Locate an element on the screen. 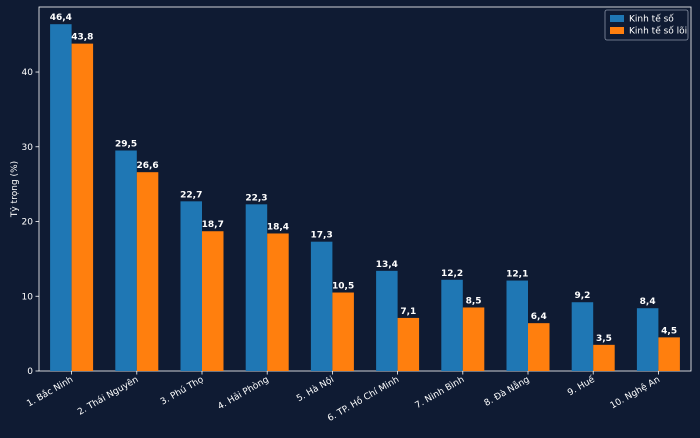 This screenshot has width=700, height=438. legend-label: Kinh tế số lõi is located at coordinates (658, 31).